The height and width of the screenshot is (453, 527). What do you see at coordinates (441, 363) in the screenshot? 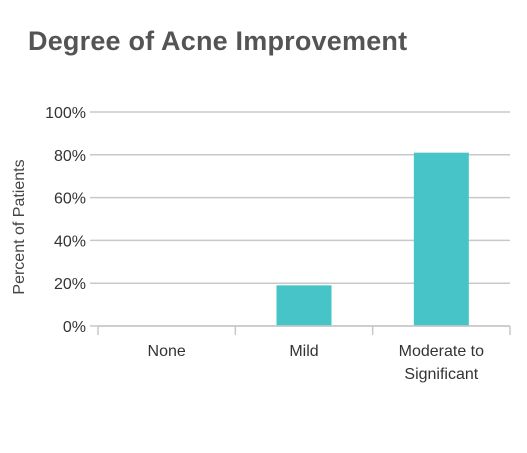
I see `x-tick-label: Moderate to Significant` at bounding box center [441, 363].